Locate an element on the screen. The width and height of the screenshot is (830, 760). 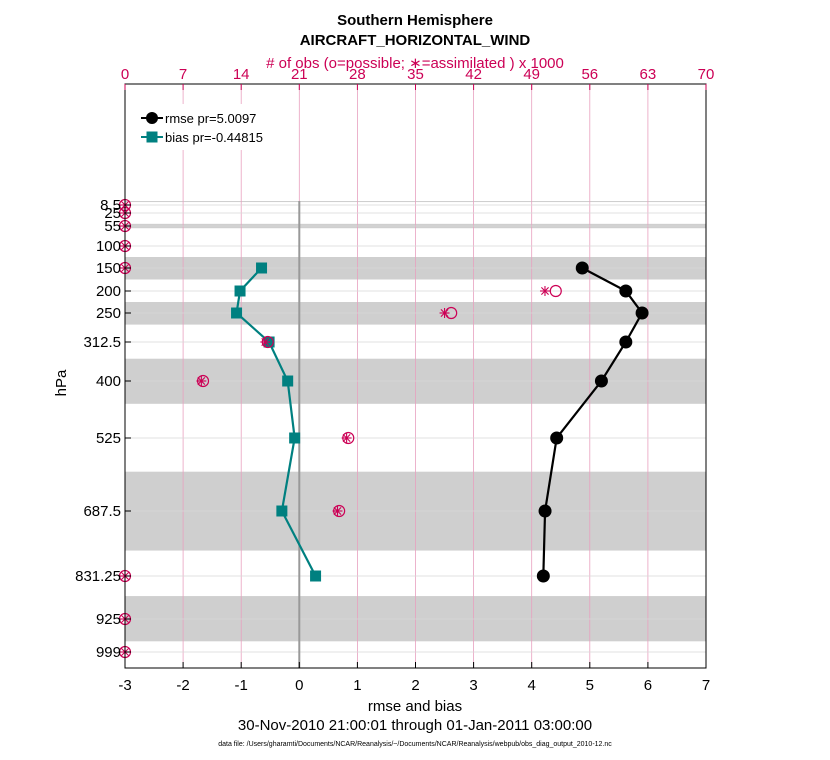
top-tick-label-7: 49 is located at coordinates (531, 74).